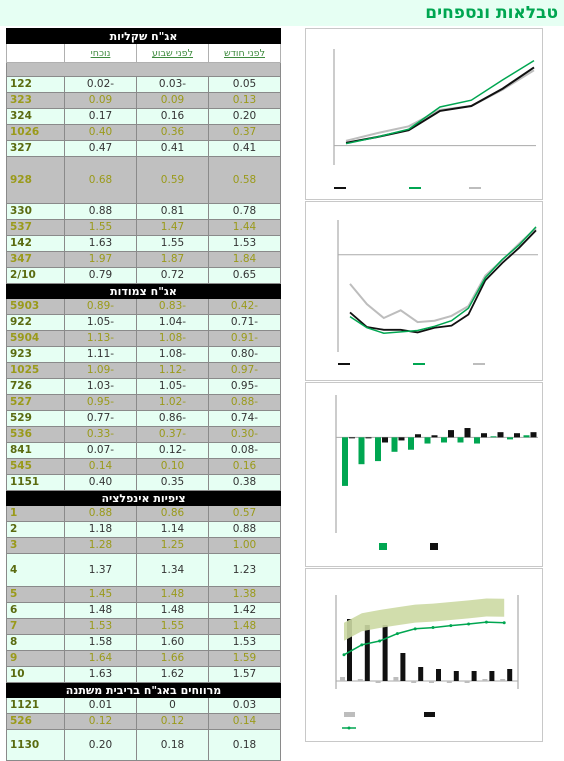 Image resolution: width=564 pixels, height=761 pixels. I want to click on table-row: 327 0.47 0.41 0.41, so click(143, 148).